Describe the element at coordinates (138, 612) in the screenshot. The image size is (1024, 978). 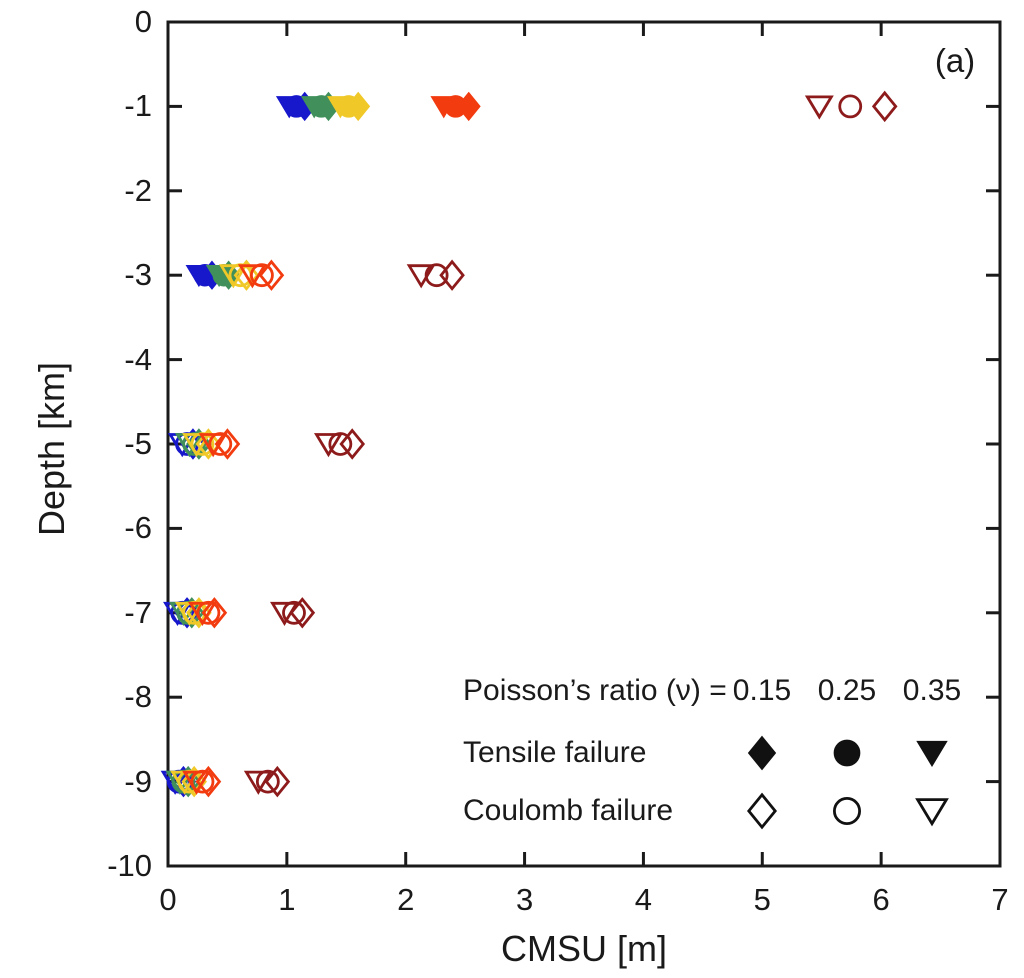
I see `y-tick-label: -7` at that location.